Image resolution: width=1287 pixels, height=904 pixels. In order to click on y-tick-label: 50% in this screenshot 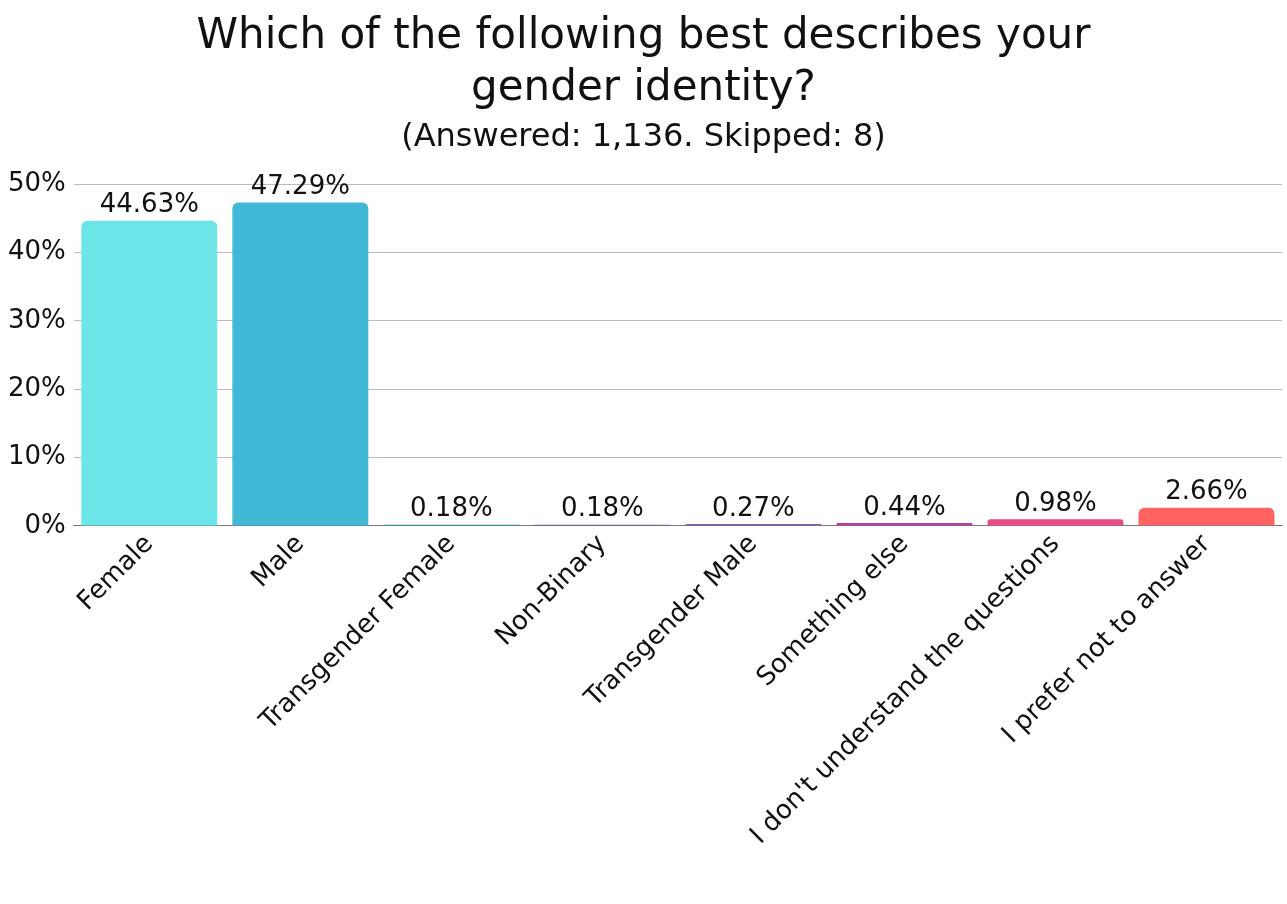, I will do `click(36, 181)`.